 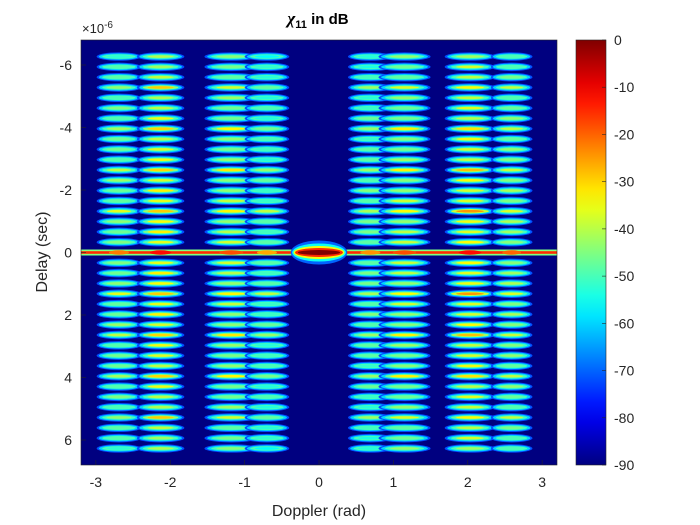 I want to click on colorbar-tick-label: -60, so click(x=624, y=323).